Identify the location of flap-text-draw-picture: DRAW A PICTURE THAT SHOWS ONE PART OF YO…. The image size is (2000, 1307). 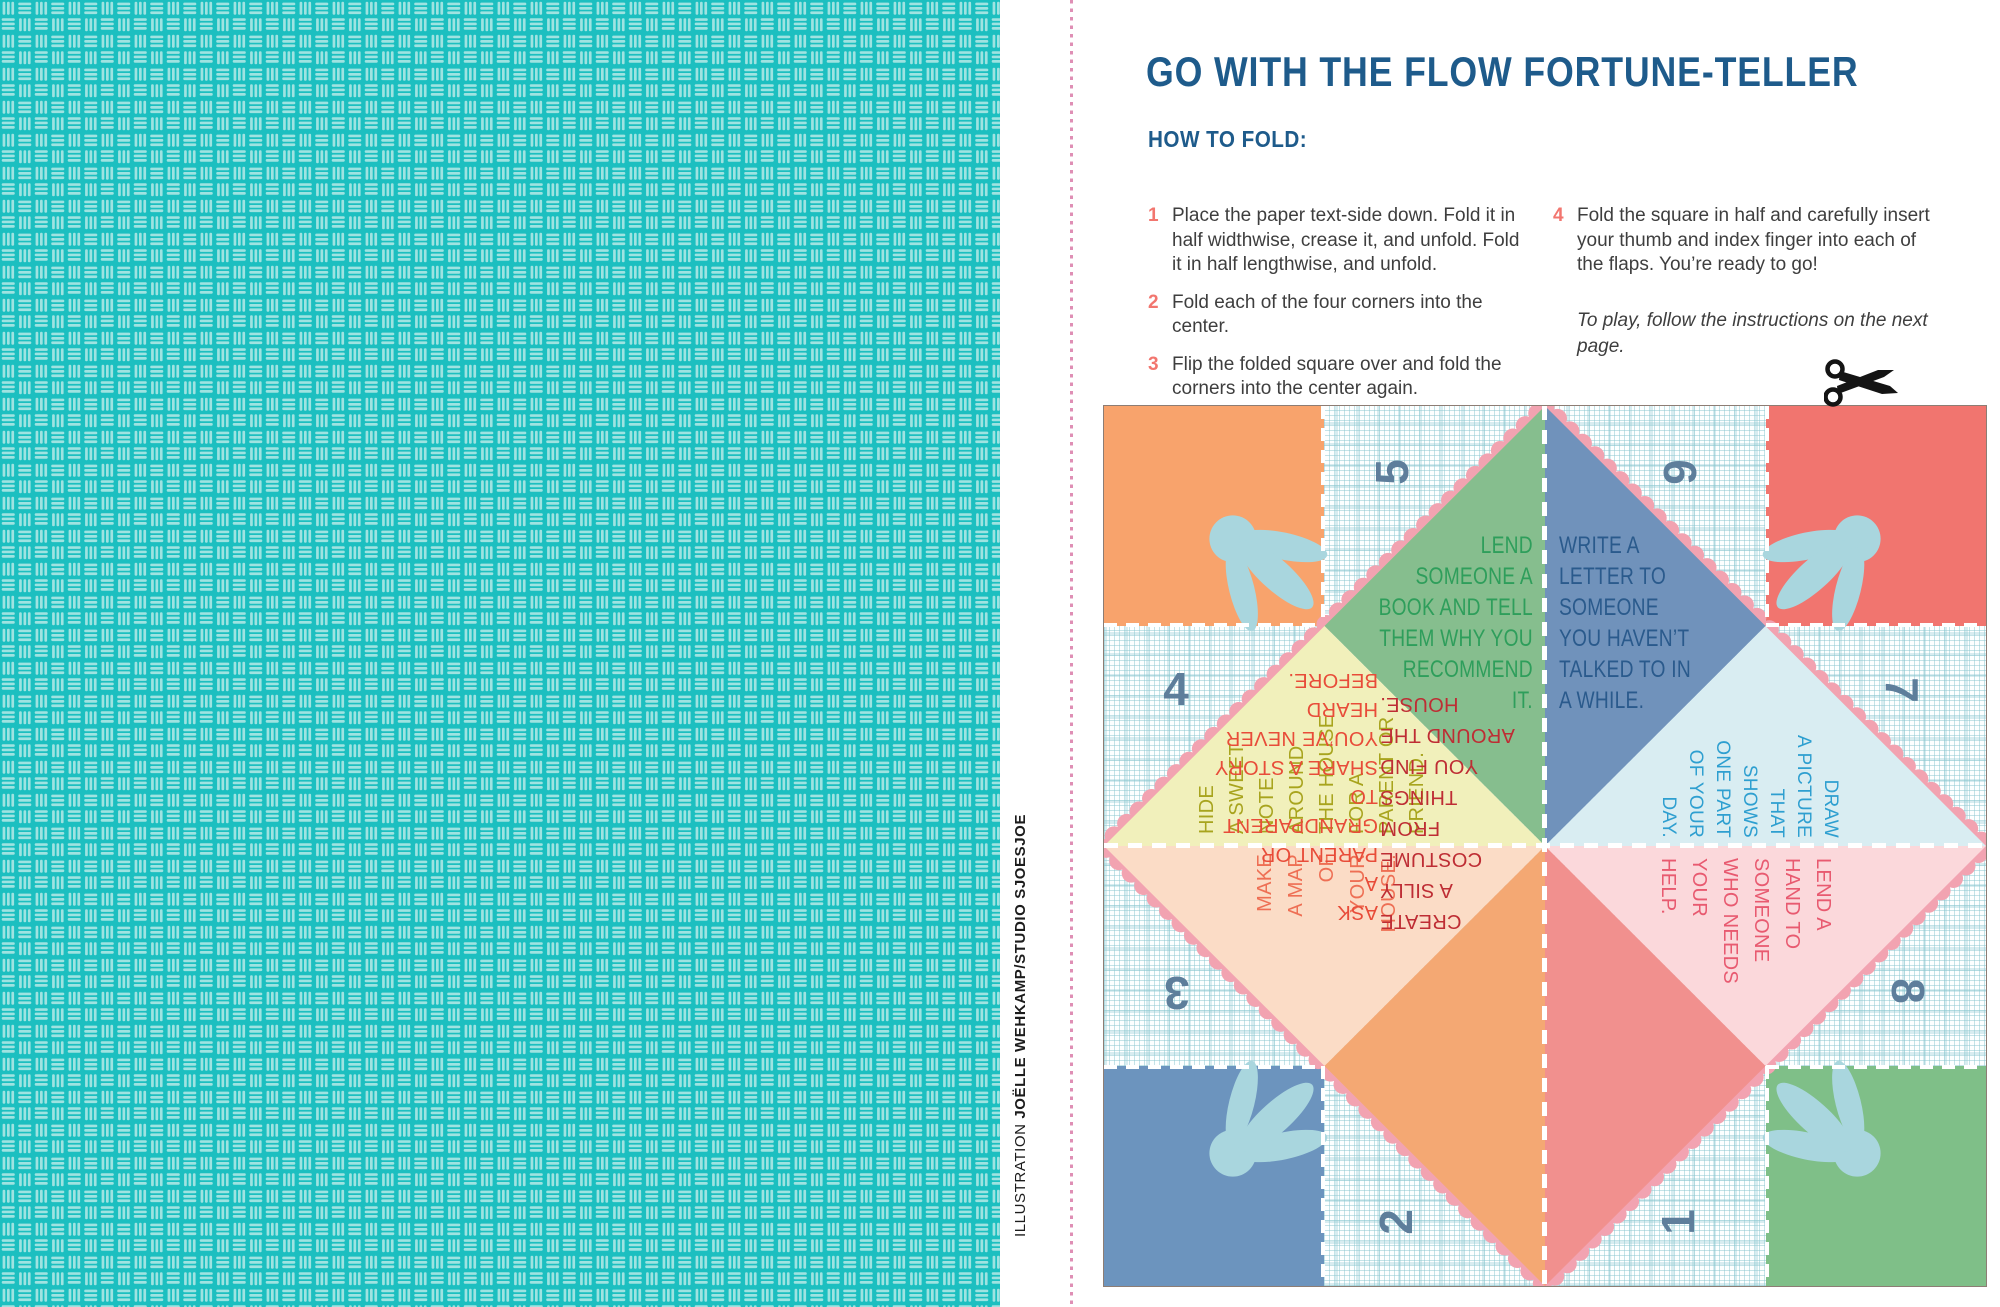
(1749, 786).